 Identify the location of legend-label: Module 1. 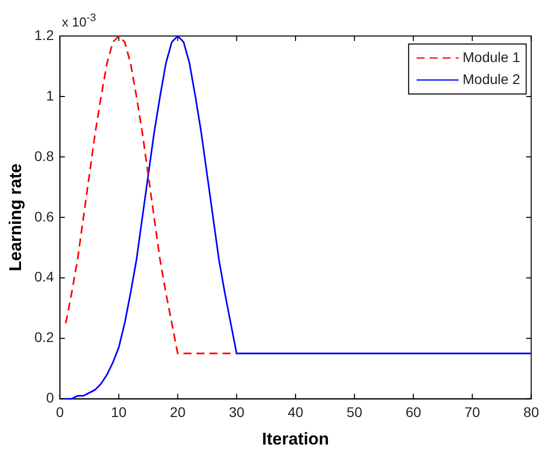
(491, 56).